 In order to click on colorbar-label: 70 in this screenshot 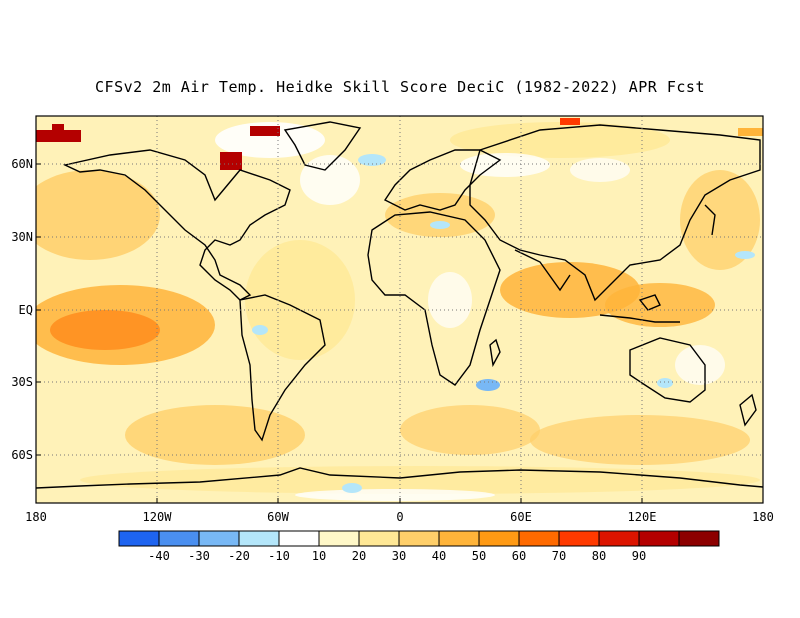, I will do `click(559, 556)`.